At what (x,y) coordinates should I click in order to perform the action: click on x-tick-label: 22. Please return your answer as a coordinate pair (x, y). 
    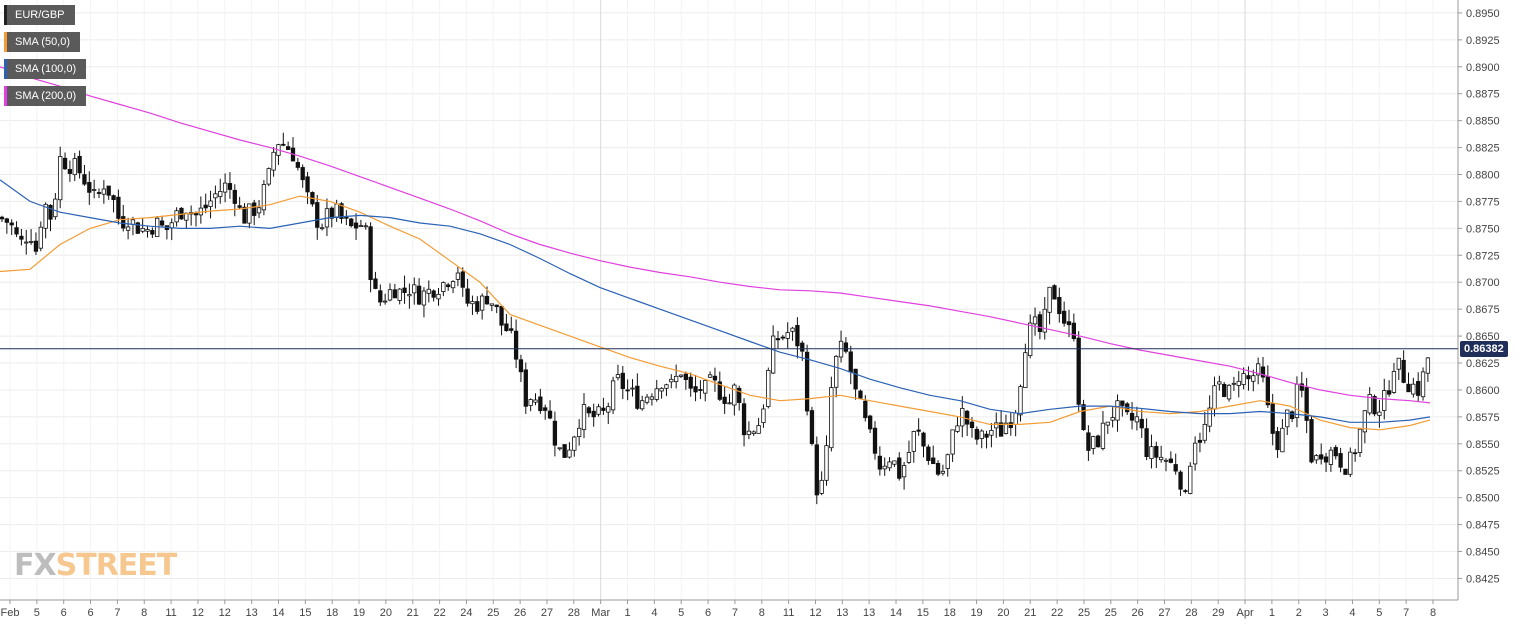
    Looking at the image, I should click on (1057, 613).